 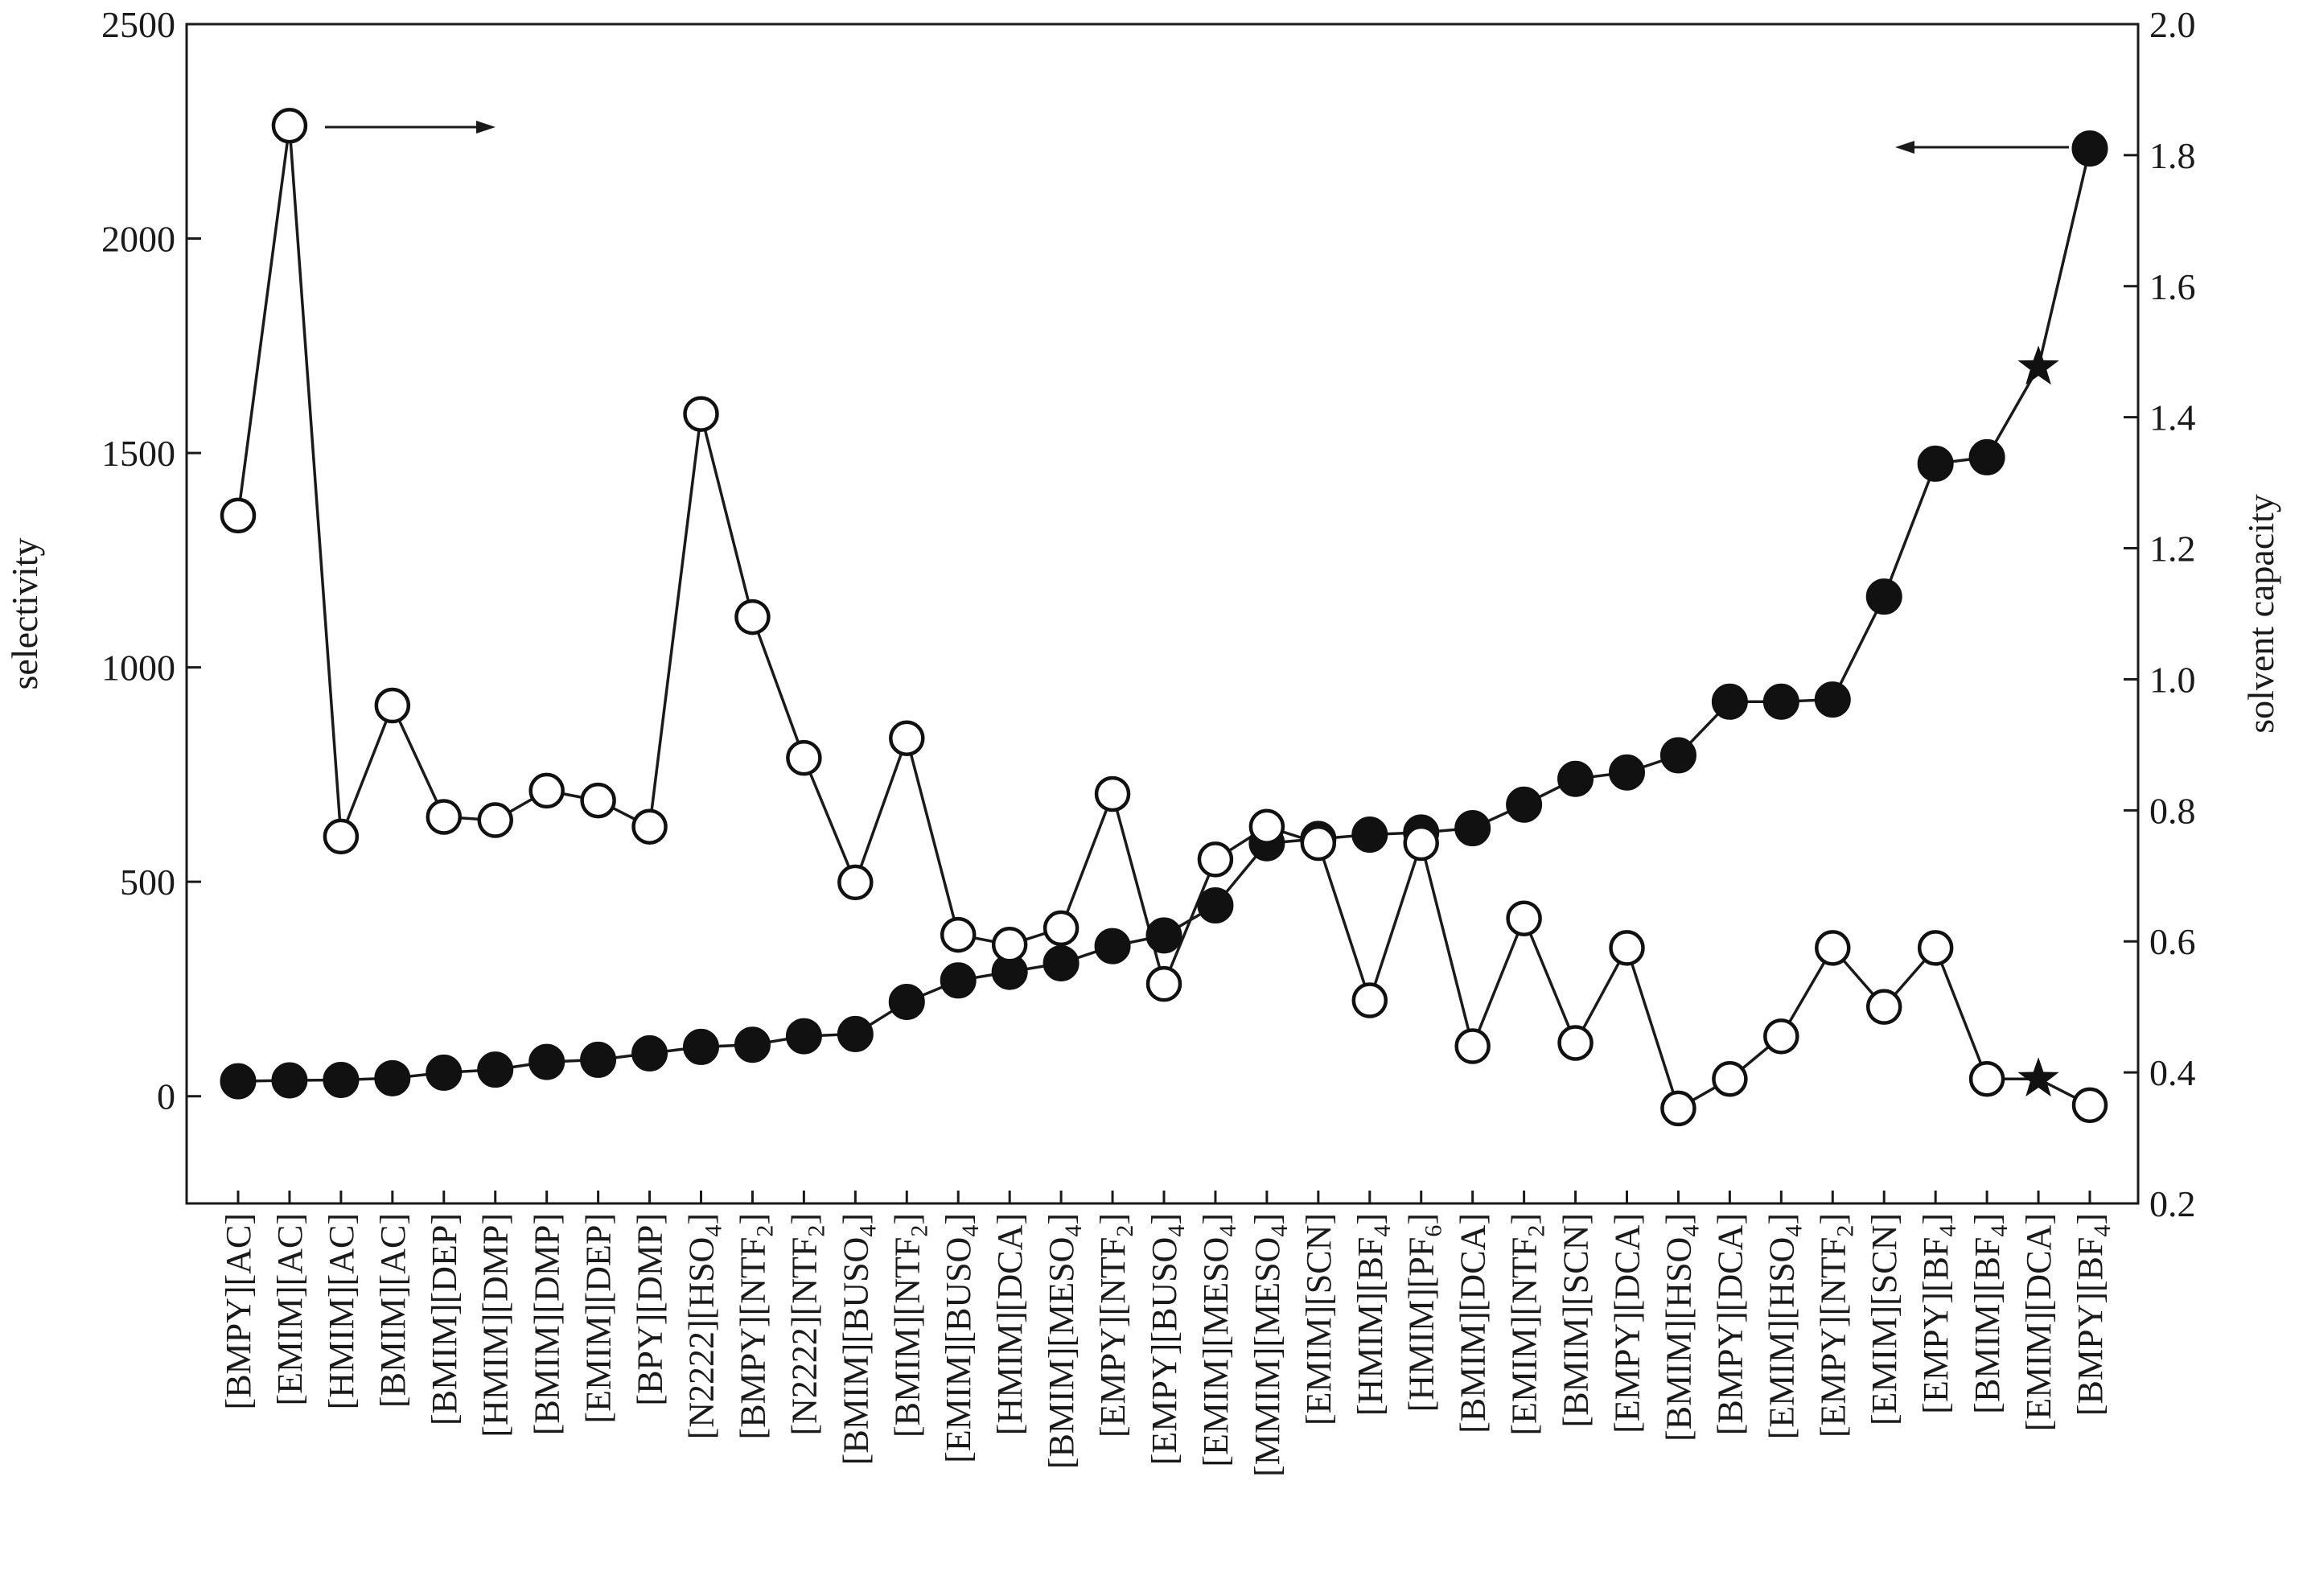 What do you see at coordinates (1527, 1324) in the screenshot?
I see `x-tick-label: [EMIM][NTF2]` at bounding box center [1527, 1324].